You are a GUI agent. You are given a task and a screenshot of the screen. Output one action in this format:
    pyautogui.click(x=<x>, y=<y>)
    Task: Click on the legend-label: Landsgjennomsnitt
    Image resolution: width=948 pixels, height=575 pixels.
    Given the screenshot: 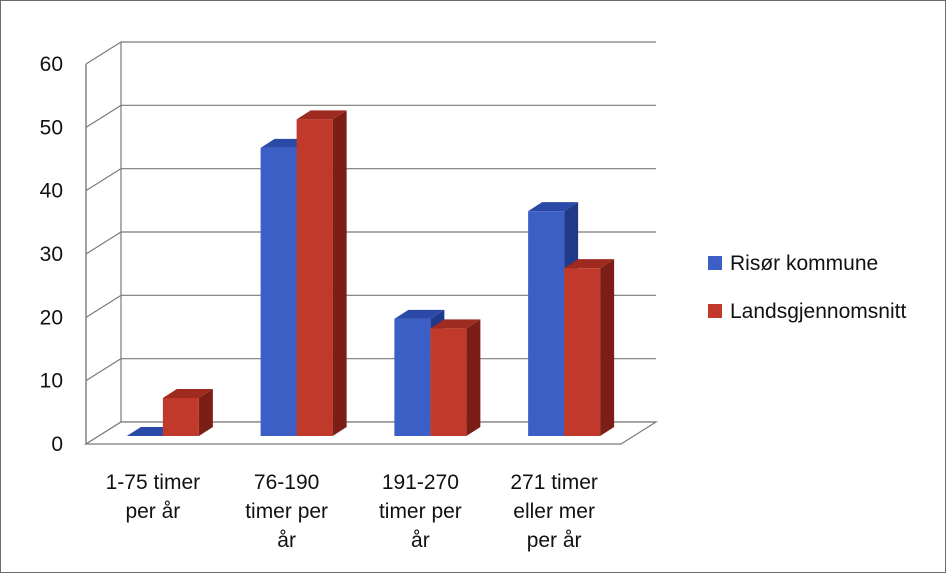 What is the action you would take?
    pyautogui.click(x=818, y=311)
    